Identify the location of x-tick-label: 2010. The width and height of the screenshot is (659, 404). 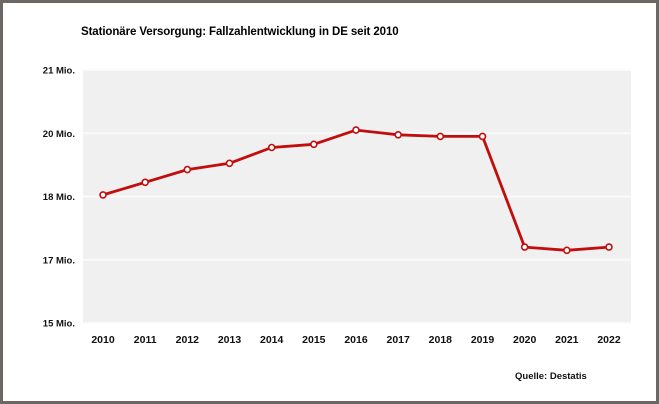
(103, 340).